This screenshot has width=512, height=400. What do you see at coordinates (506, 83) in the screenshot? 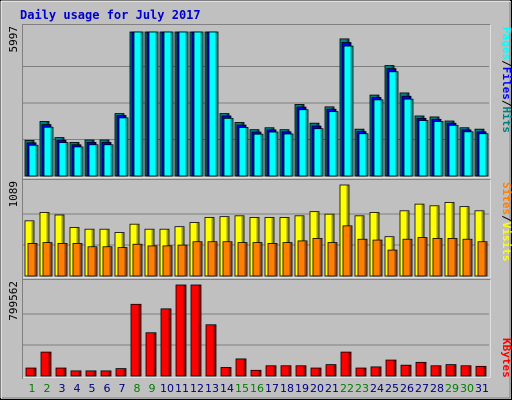
I see `legend-item: Files` at bounding box center [506, 83].